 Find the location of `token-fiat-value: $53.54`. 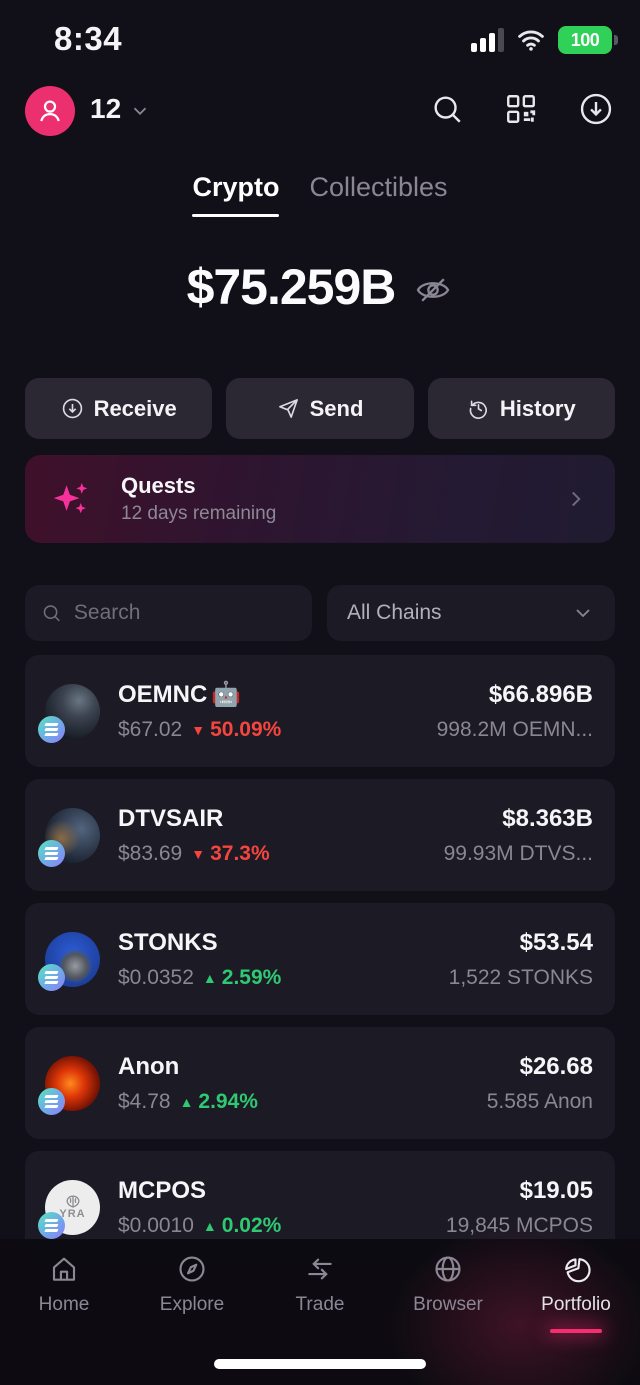

token-fiat-value: $53.54 is located at coordinates (556, 942).